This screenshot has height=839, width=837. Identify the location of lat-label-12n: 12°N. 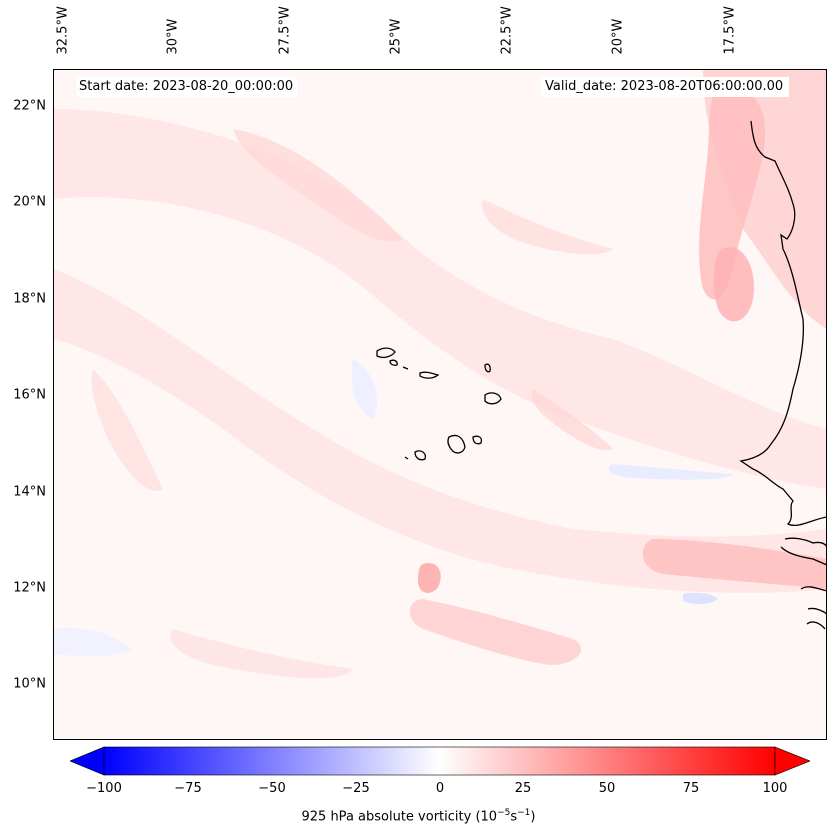
(29, 588).